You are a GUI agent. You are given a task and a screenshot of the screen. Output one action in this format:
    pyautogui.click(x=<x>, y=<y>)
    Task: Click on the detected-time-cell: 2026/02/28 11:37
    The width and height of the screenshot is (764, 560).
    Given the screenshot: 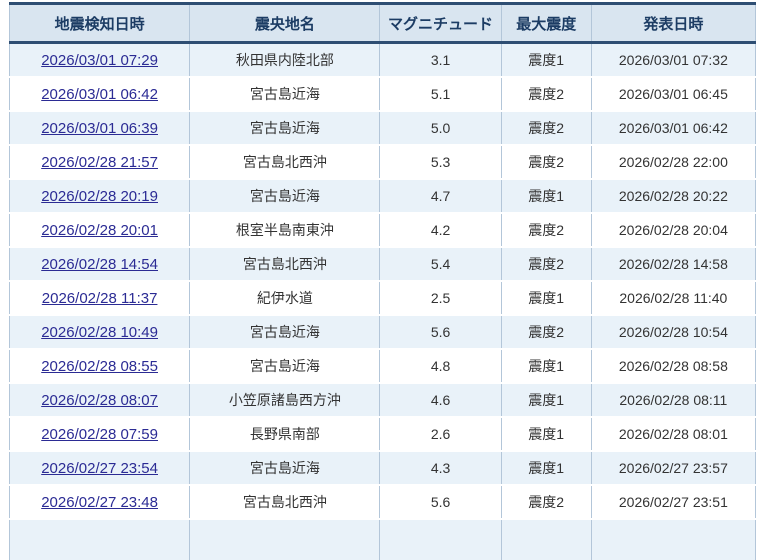 What is the action you would take?
    pyautogui.click(x=100, y=298)
    